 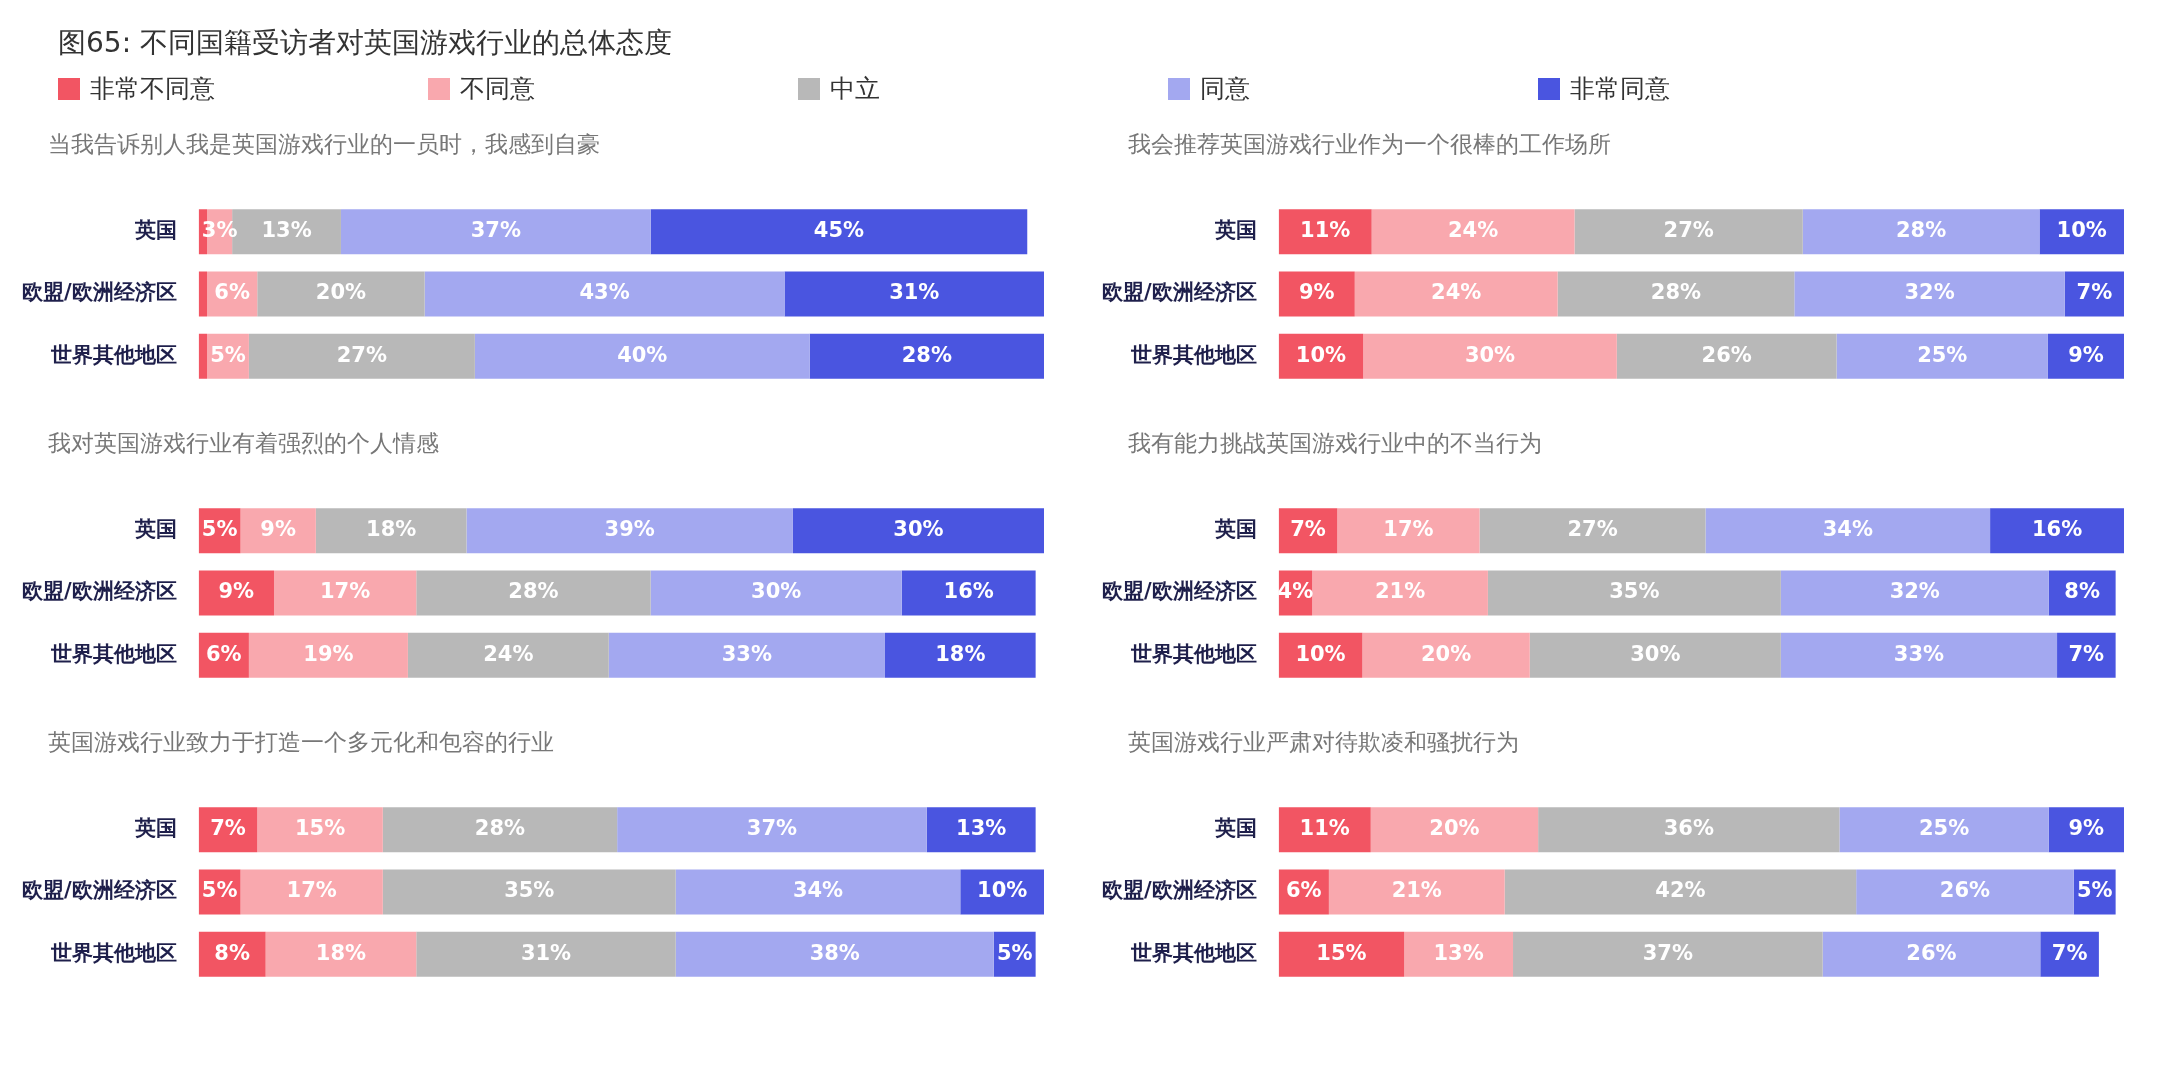 I want to click on data-label: 17%, so click(x=345, y=591).